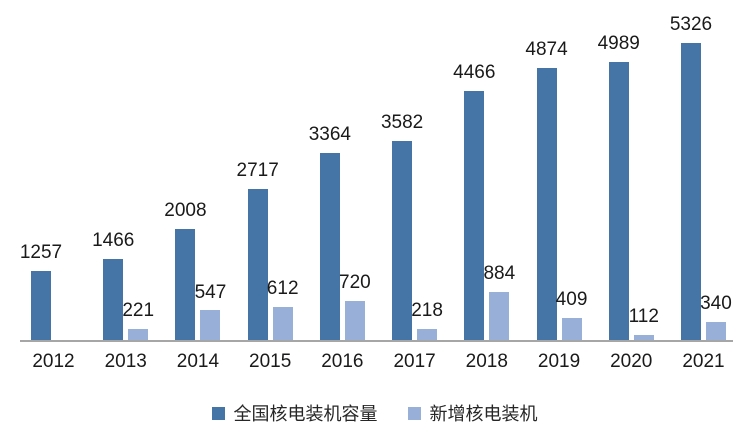  I want to click on new-capacity-bar: 340, so click(716, 317).